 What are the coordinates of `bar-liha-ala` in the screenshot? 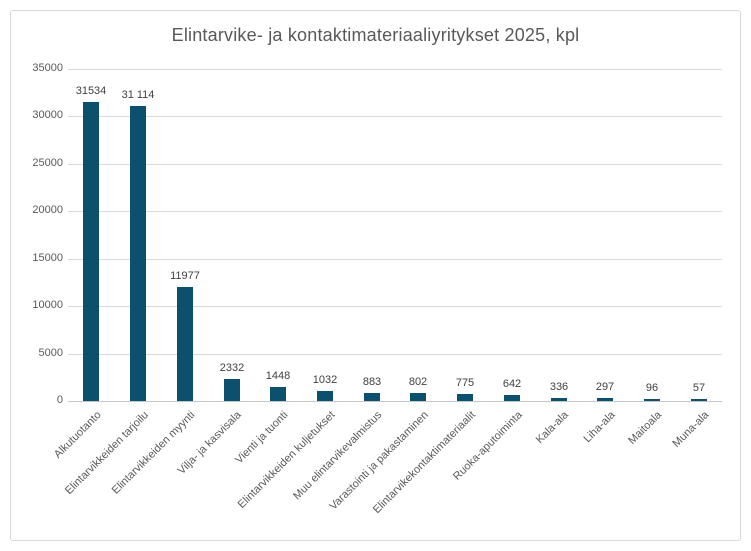 It's located at (605, 399).